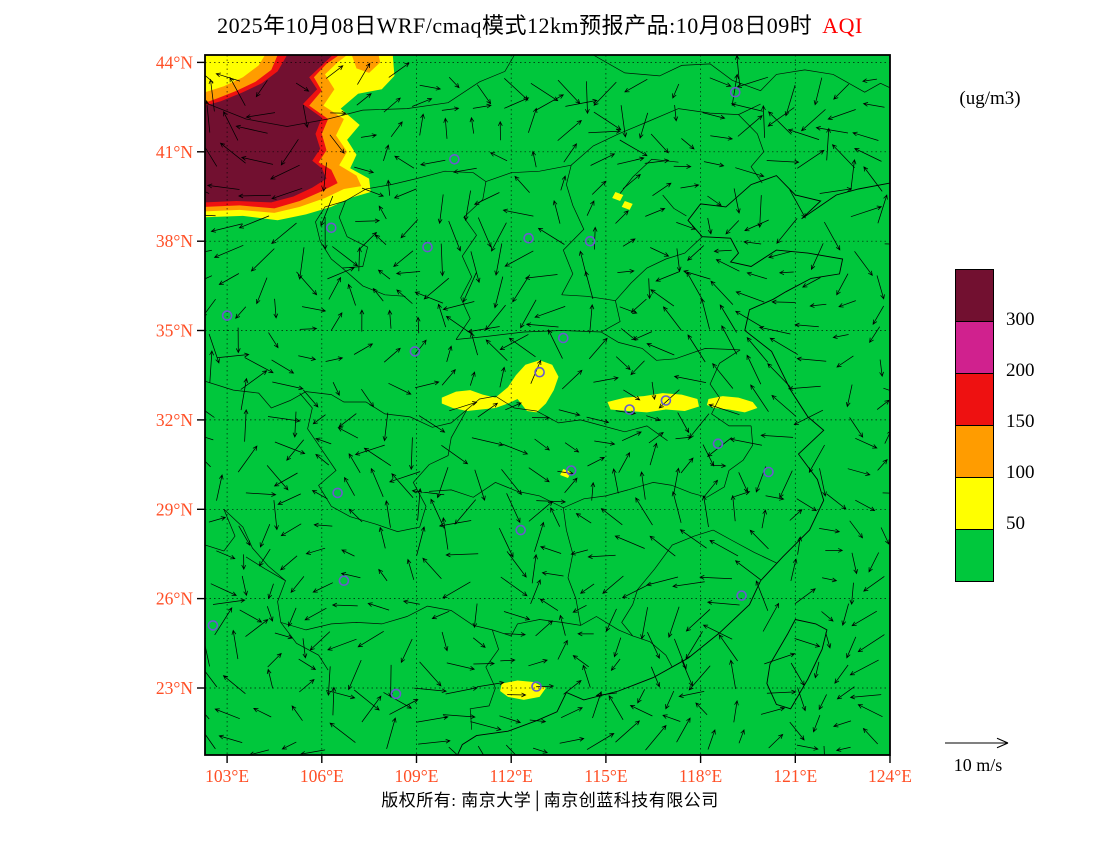  I want to click on lon-axis-label: 115°E, so click(605, 776).